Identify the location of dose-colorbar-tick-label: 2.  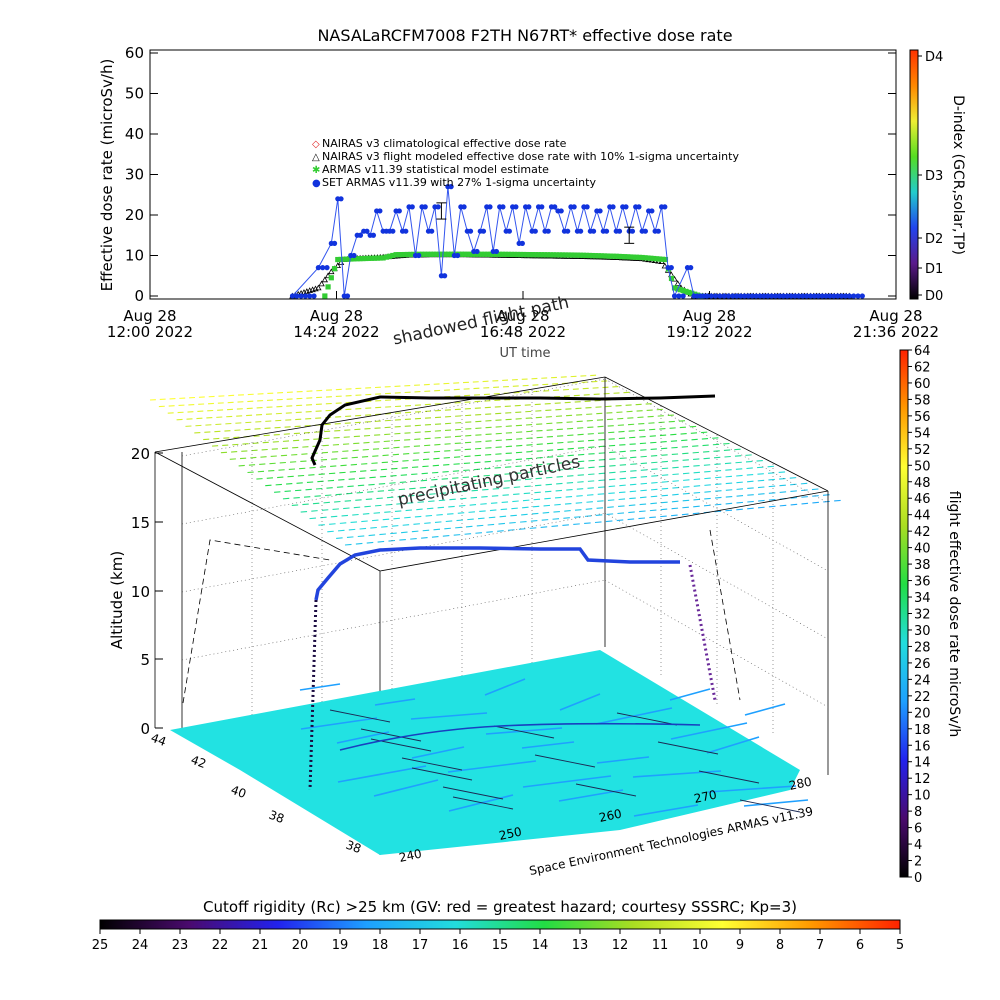
(918, 862).